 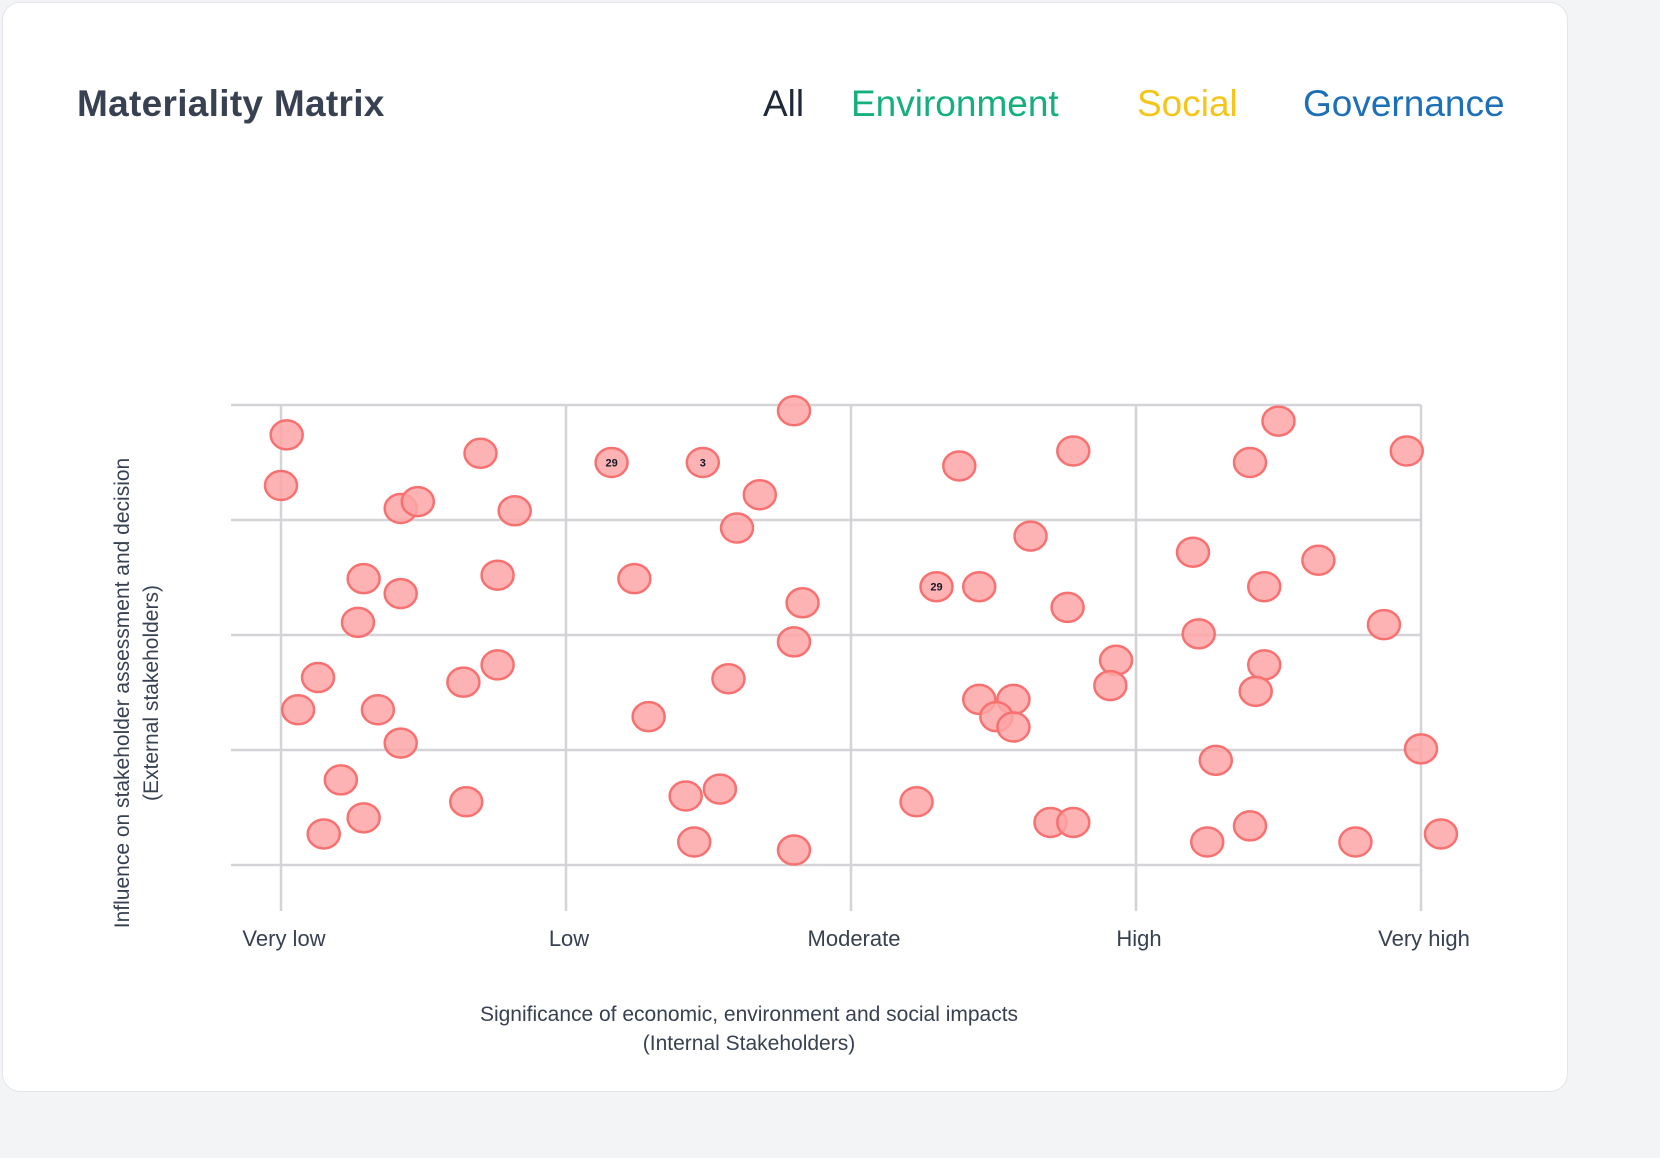 I want to click on filter-governance: Governance, so click(x=1404, y=103).